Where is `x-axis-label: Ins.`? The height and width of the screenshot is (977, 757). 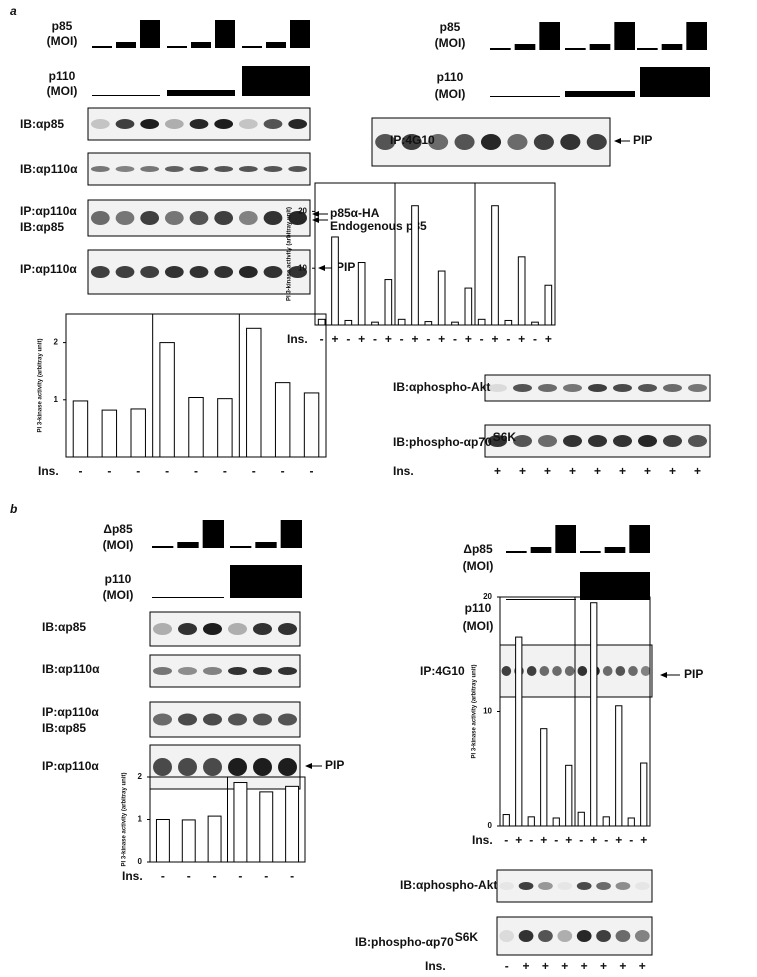 x-axis-label: Ins. is located at coordinates (482, 840).